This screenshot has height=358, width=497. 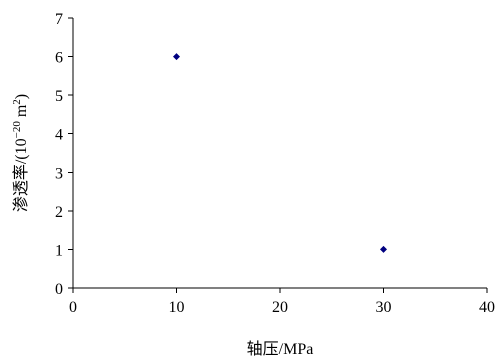 What do you see at coordinates (21, 96) in the screenshot?
I see `y-axis-title-suffix: )` at bounding box center [21, 96].